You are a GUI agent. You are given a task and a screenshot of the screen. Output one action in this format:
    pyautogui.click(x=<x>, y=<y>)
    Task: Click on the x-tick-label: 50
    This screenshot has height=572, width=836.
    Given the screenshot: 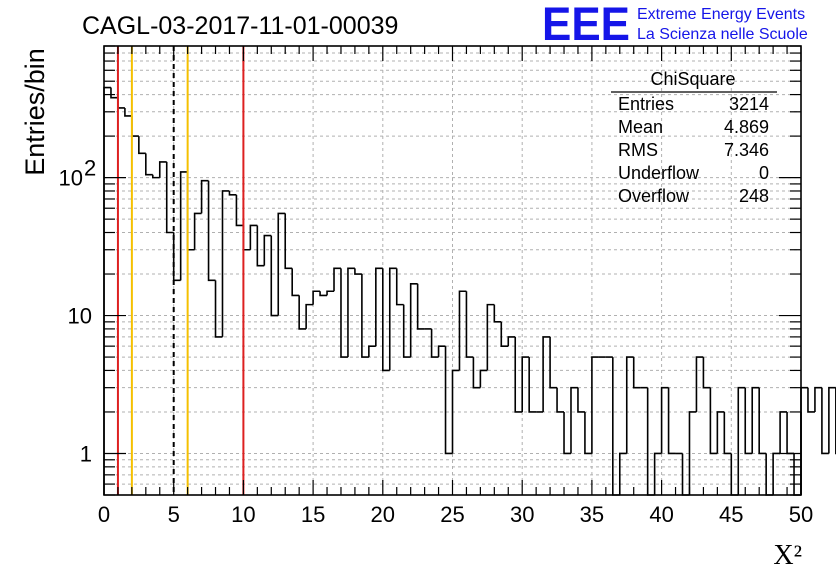 What is the action you would take?
    pyautogui.click(x=801, y=514)
    